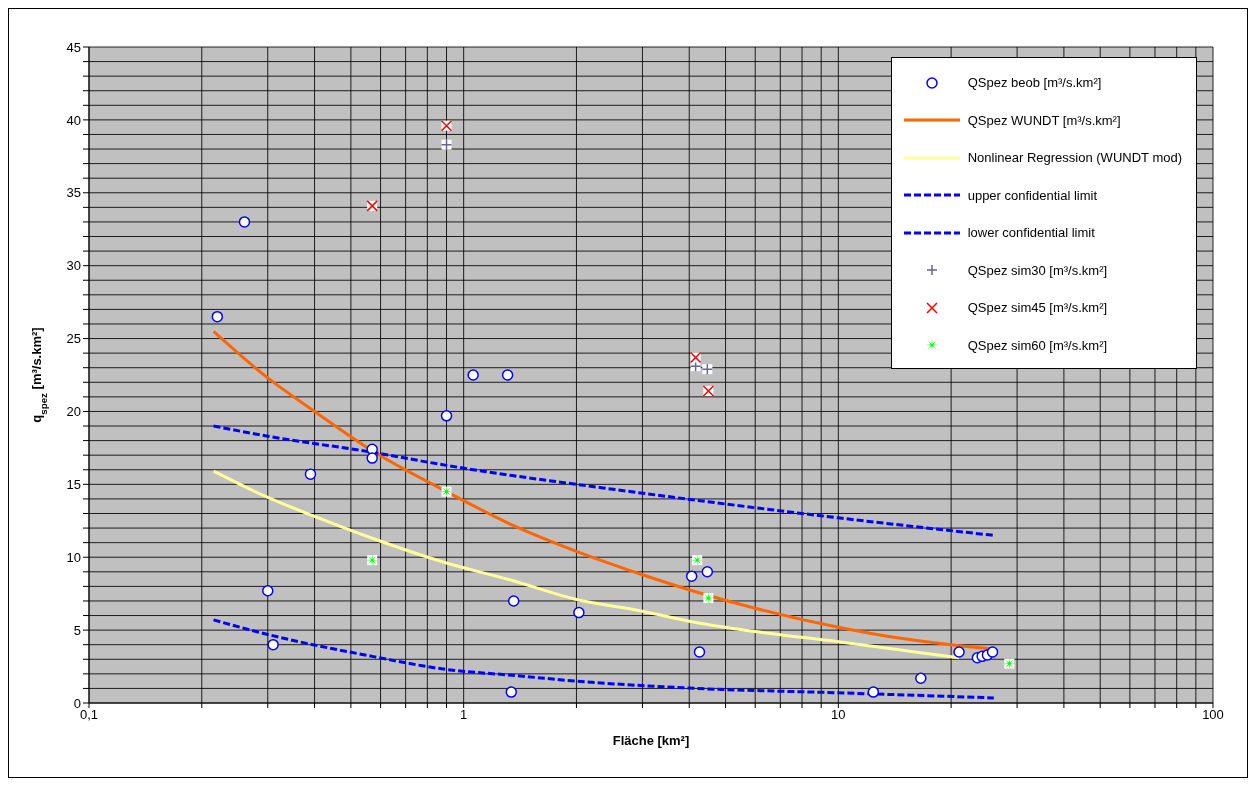 The width and height of the screenshot is (1256, 787). What do you see at coordinates (1031, 233) in the screenshot?
I see `legend-label: lower confidential limit` at bounding box center [1031, 233].